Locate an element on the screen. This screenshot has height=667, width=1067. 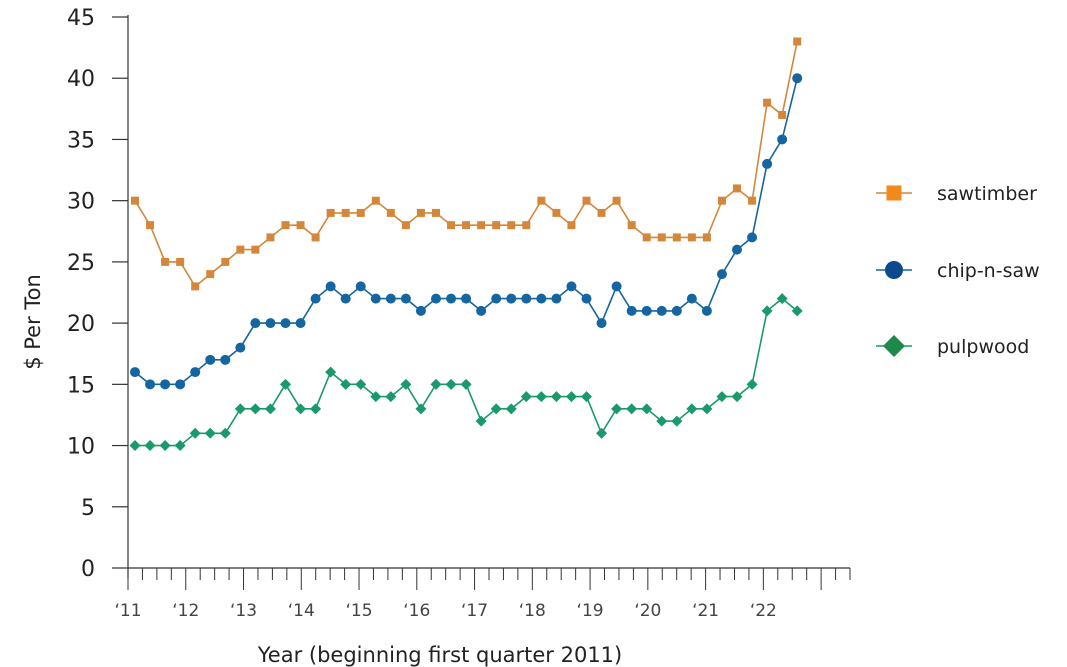
legend-item-pulpwood: pulpwood is located at coordinates (952, 346).